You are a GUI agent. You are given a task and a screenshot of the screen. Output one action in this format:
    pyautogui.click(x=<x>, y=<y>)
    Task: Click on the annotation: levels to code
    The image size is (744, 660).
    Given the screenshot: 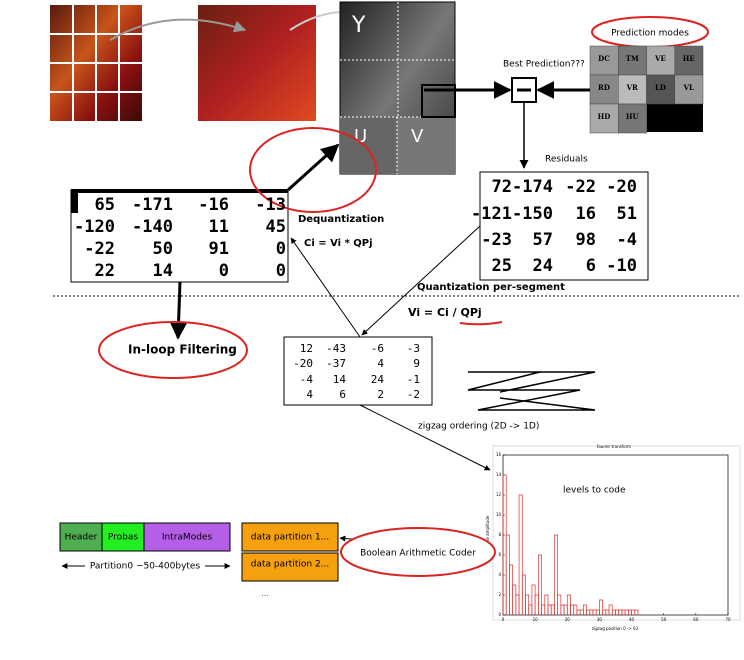 What is the action you would take?
    pyautogui.click(x=594, y=491)
    